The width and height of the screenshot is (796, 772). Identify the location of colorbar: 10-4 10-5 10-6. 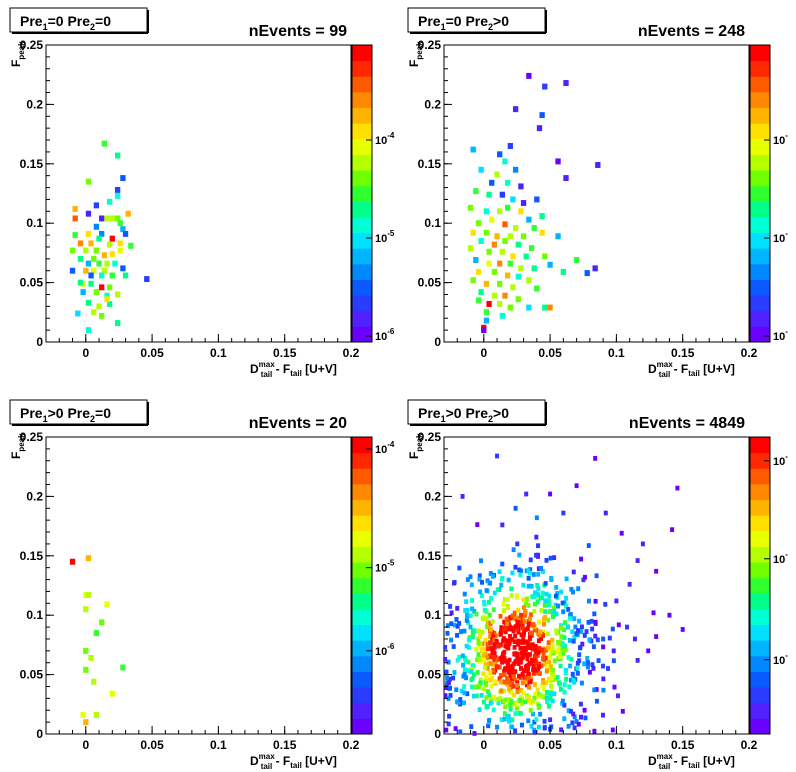
(373, 585).